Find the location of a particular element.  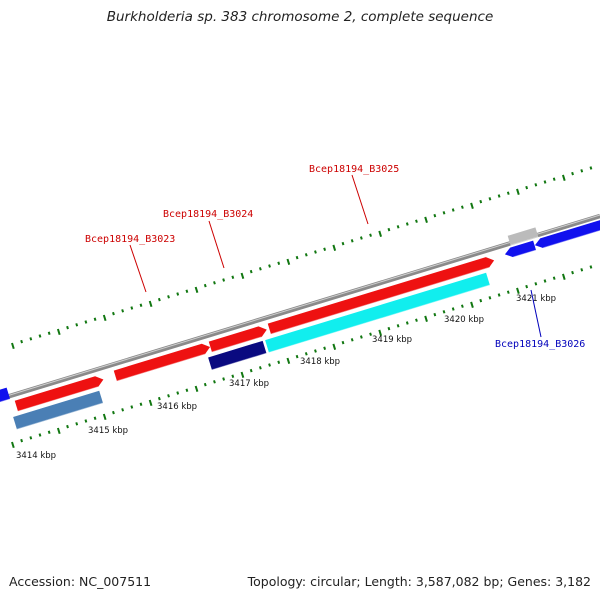

gene-label-b3024: Bcep18194_B3024 is located at coordinates (208, 214).